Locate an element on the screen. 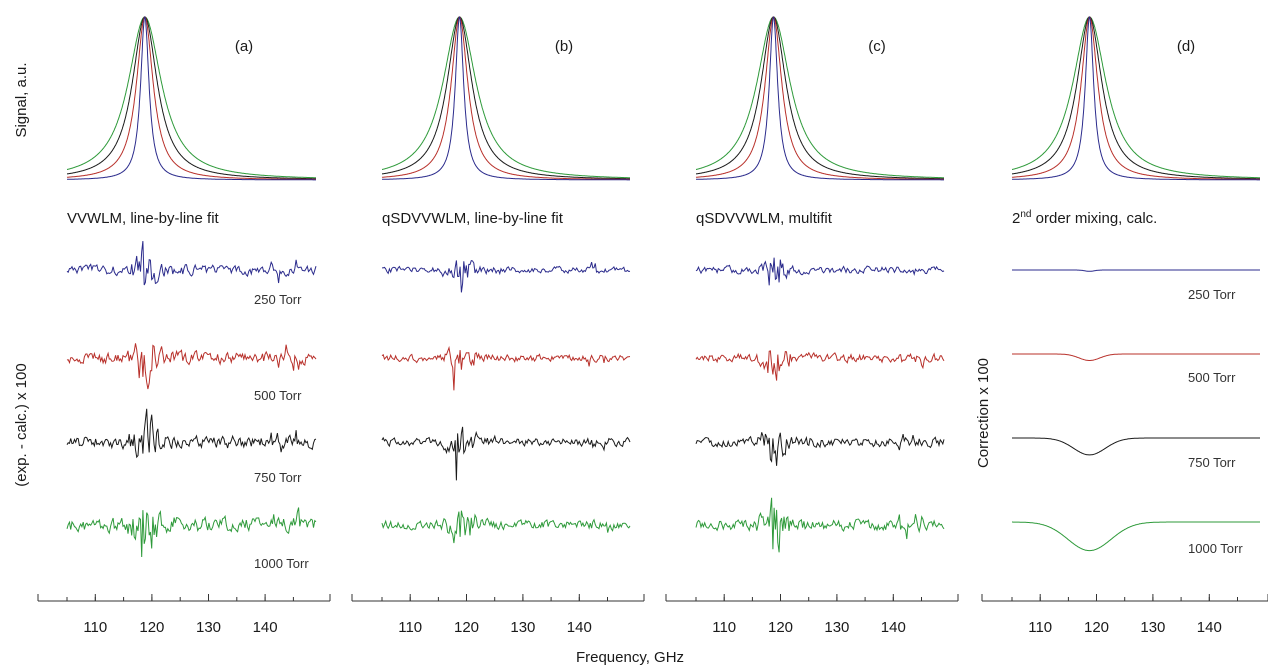 This screenshot has height=670, width=1268. panel-c-residual-750-torr is located at coordinates (820, 449).